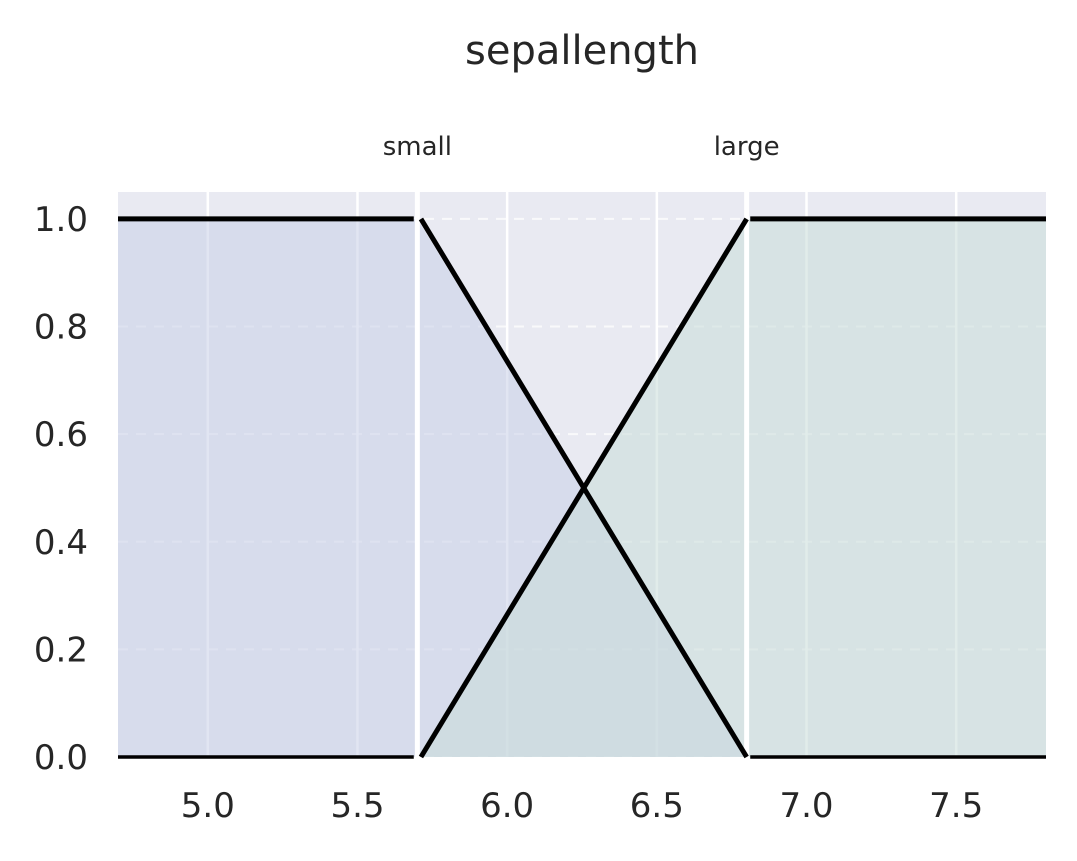 The width and height of the screenshot is (1077, 861). What do you see at coordinates (61, 543) in the screenshot?
I see `y-tick-label: 0.4` at bounding box center [61, 543].